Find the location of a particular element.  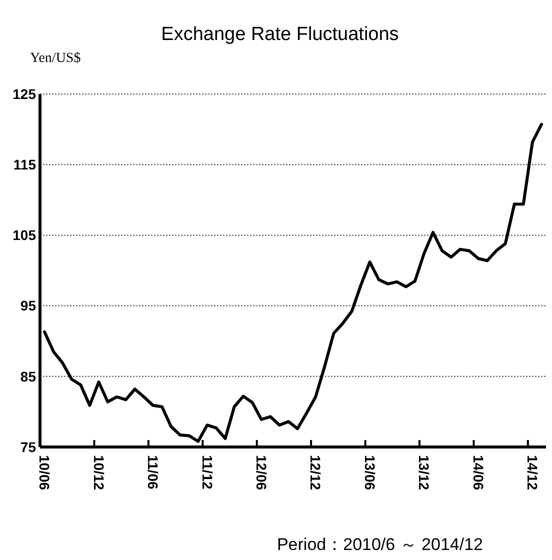

x-tick-label: 14/12 is located at coordinates (532, 472).